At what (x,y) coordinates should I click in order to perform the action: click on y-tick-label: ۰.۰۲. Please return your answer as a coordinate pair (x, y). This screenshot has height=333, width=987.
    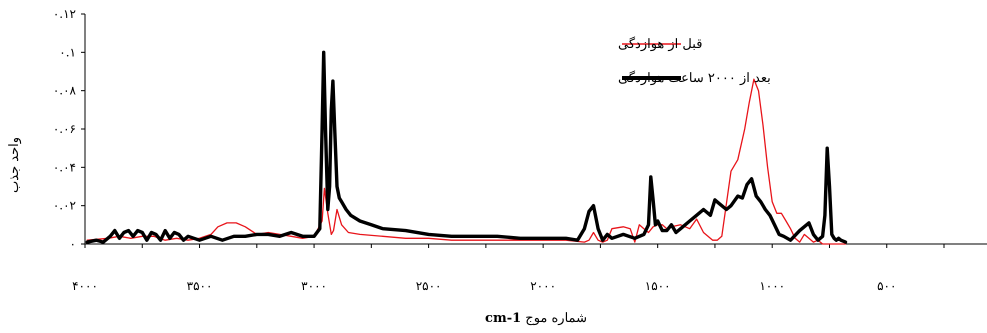
    Looking at the image, I should click on (64, 206).